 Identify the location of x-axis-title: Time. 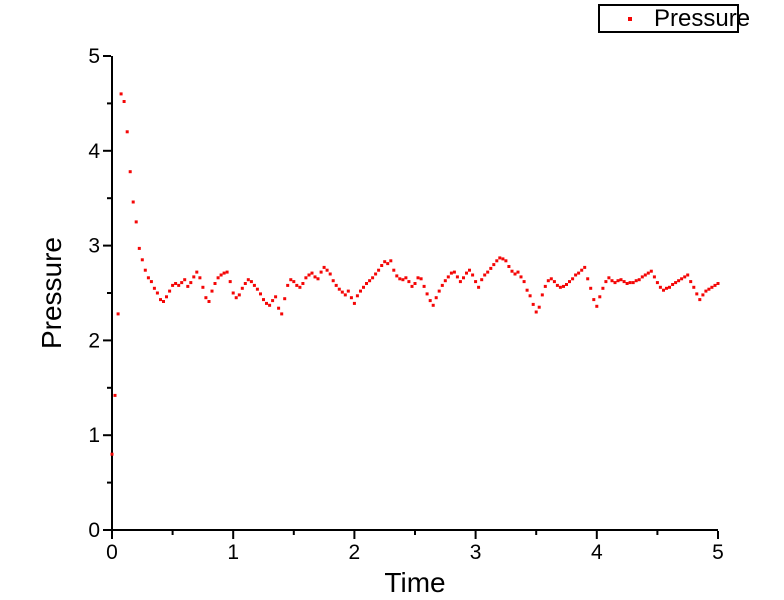
(415, 582).